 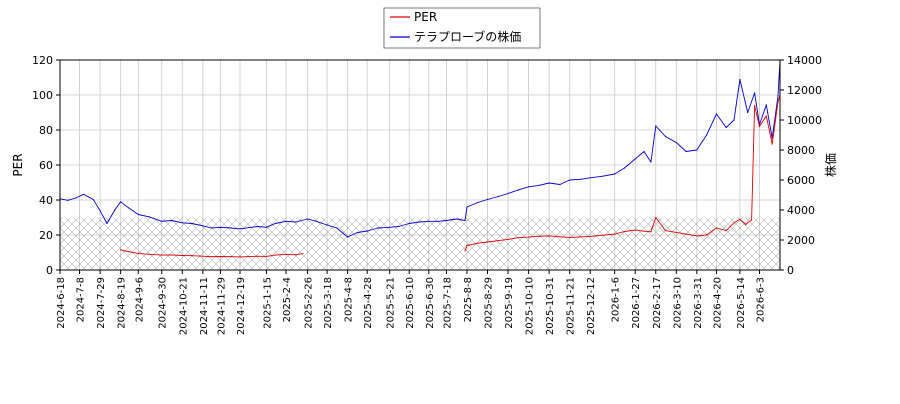 I want to click on x-tick-label: 2026-4-20, so click(x=717, y=303).